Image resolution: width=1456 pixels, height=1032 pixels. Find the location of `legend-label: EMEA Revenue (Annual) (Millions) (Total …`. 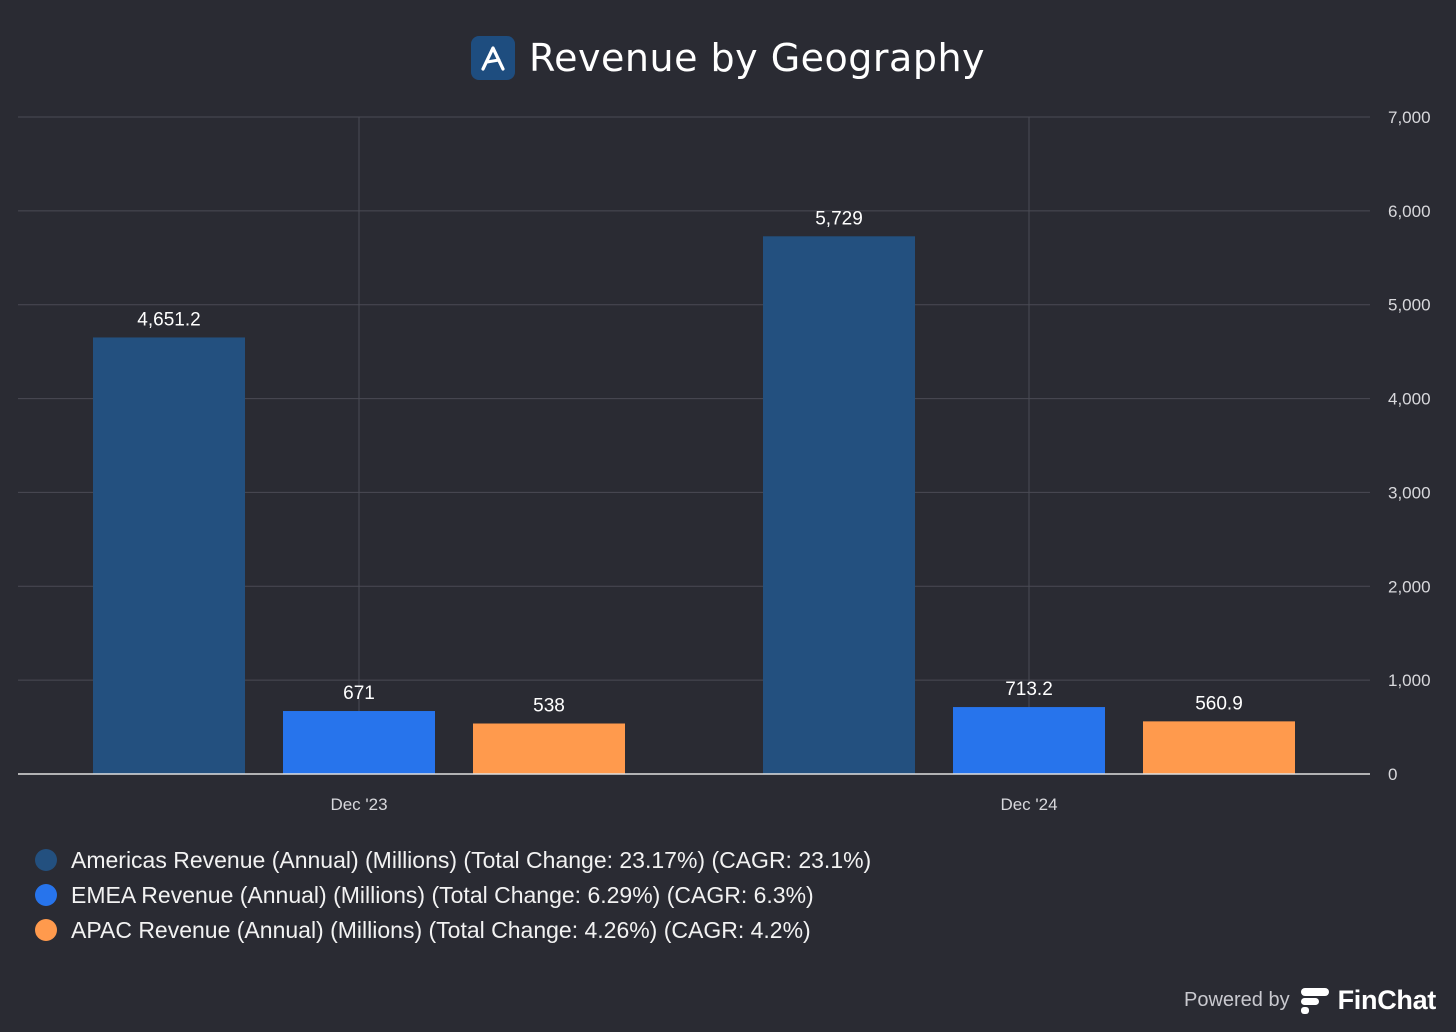

legend-label: EMEA Revenue (Annual) (Millions) (Total … is located at coordinates (442, 894).